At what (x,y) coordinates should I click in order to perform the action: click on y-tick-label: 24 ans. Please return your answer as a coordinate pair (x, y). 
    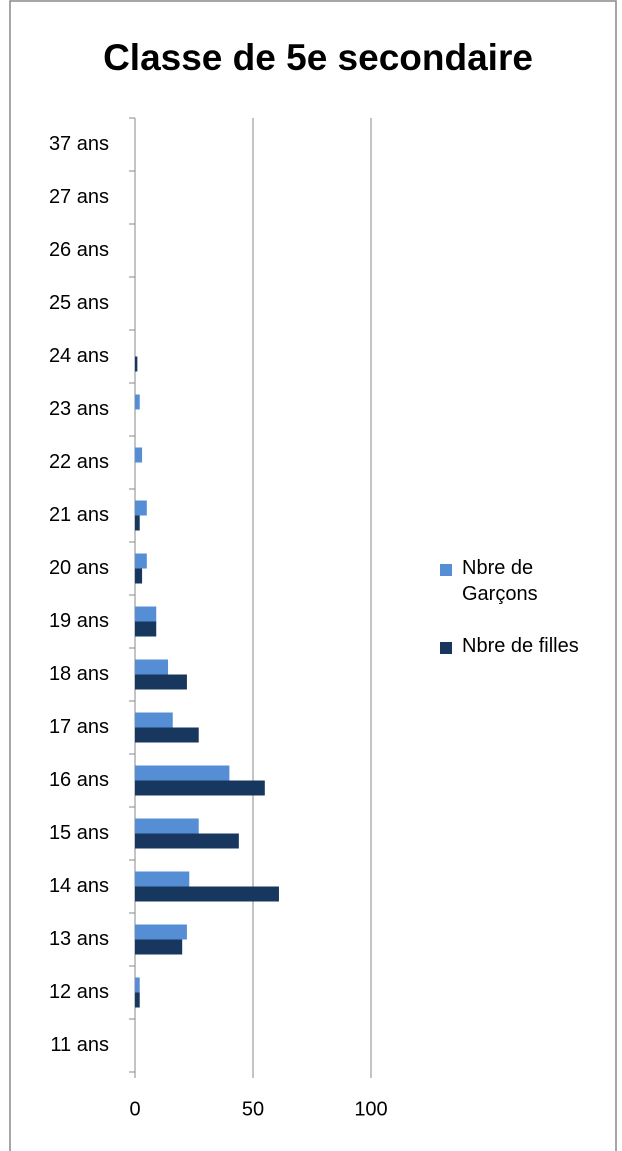
    Looking at the image, I should click on (79, 356).